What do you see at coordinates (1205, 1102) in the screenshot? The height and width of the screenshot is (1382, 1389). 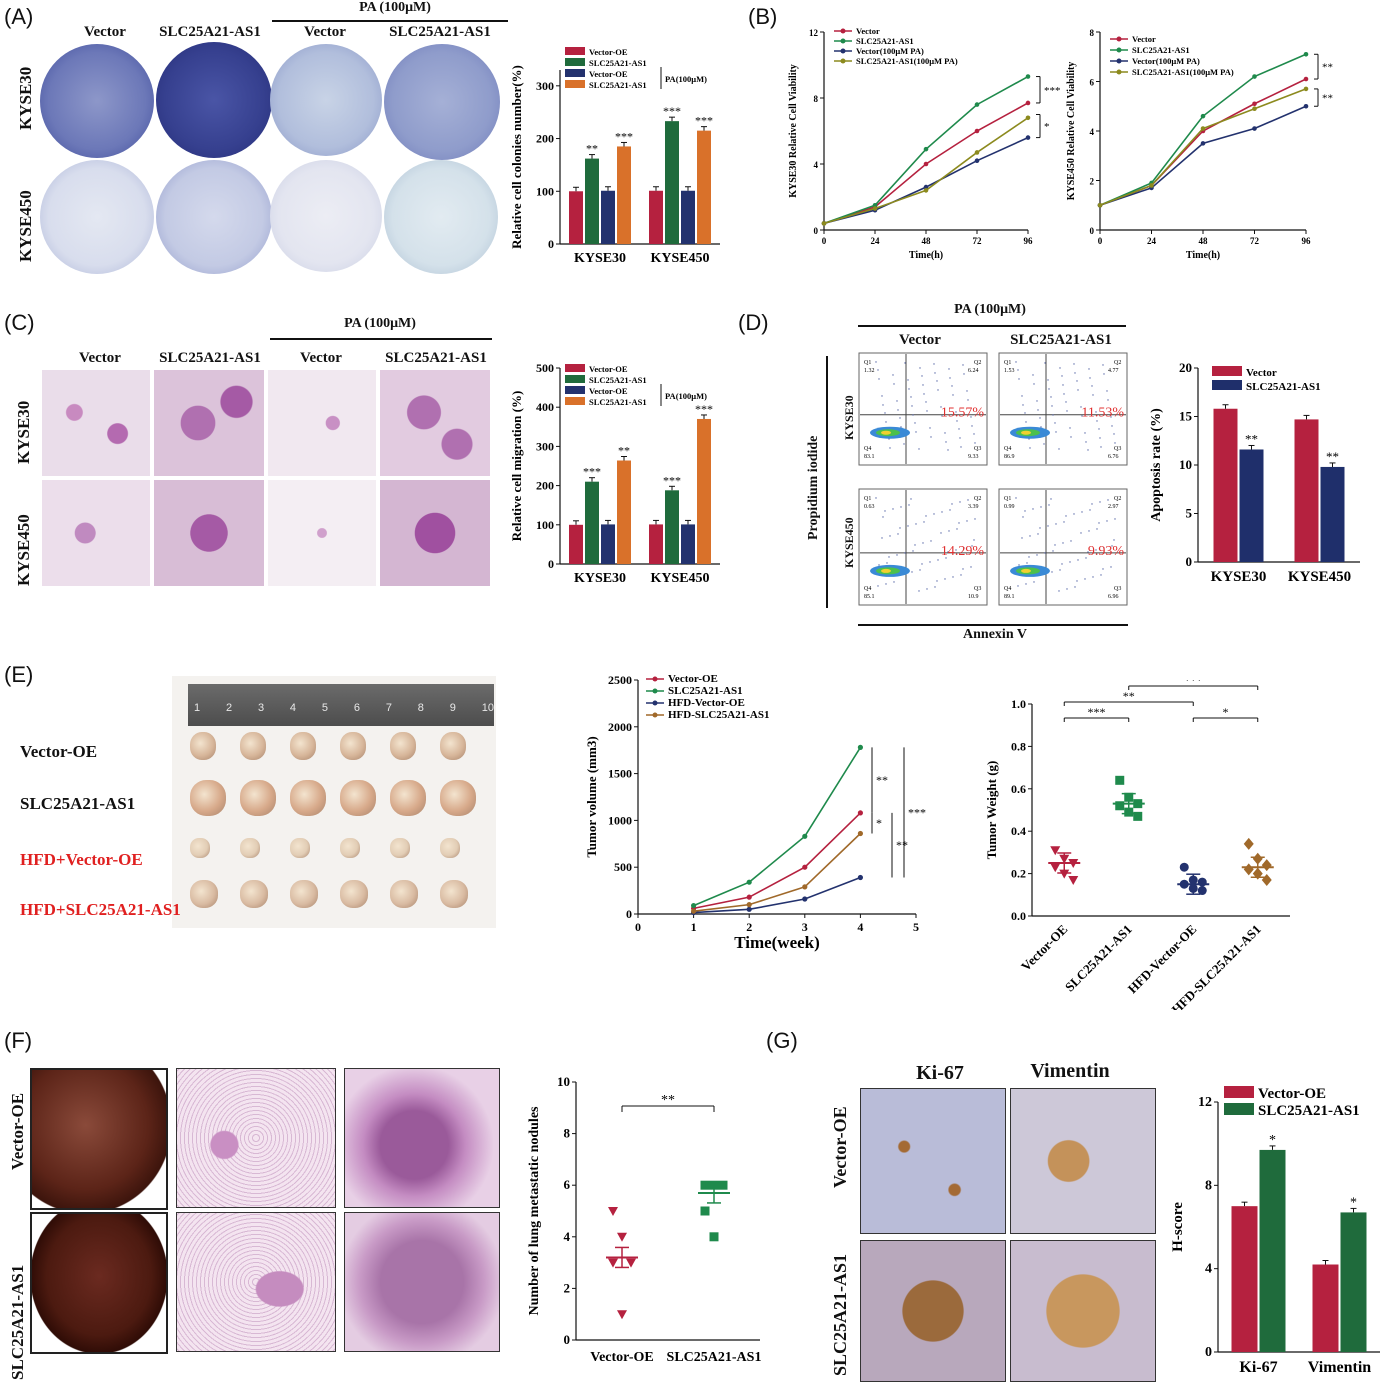 I see `y-tick-label: 12` at bounding box center [1205, 1102].